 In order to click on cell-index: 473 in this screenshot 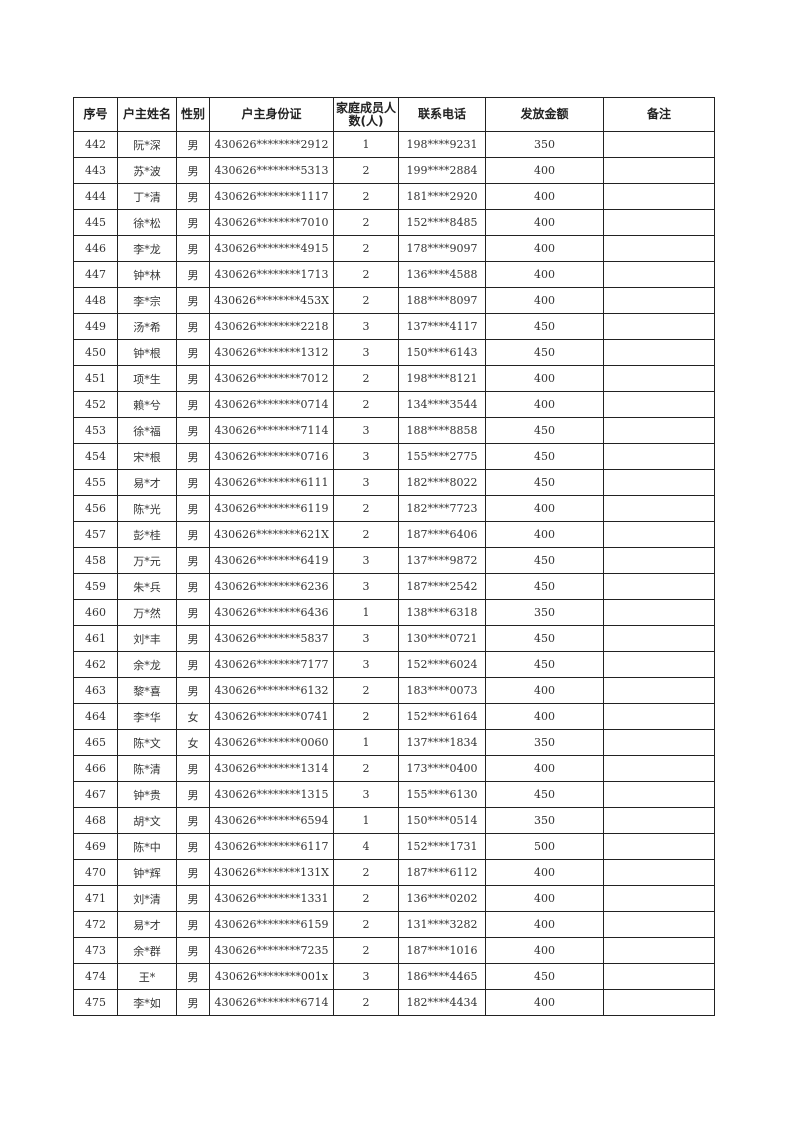, I will do `click(95, 950)`.